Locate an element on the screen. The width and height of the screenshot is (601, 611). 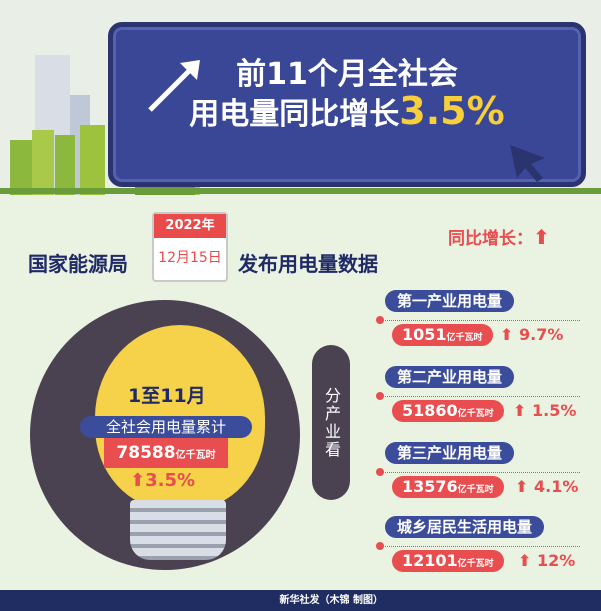
total-period: 1至11月 is located at coordinates (167, 396).